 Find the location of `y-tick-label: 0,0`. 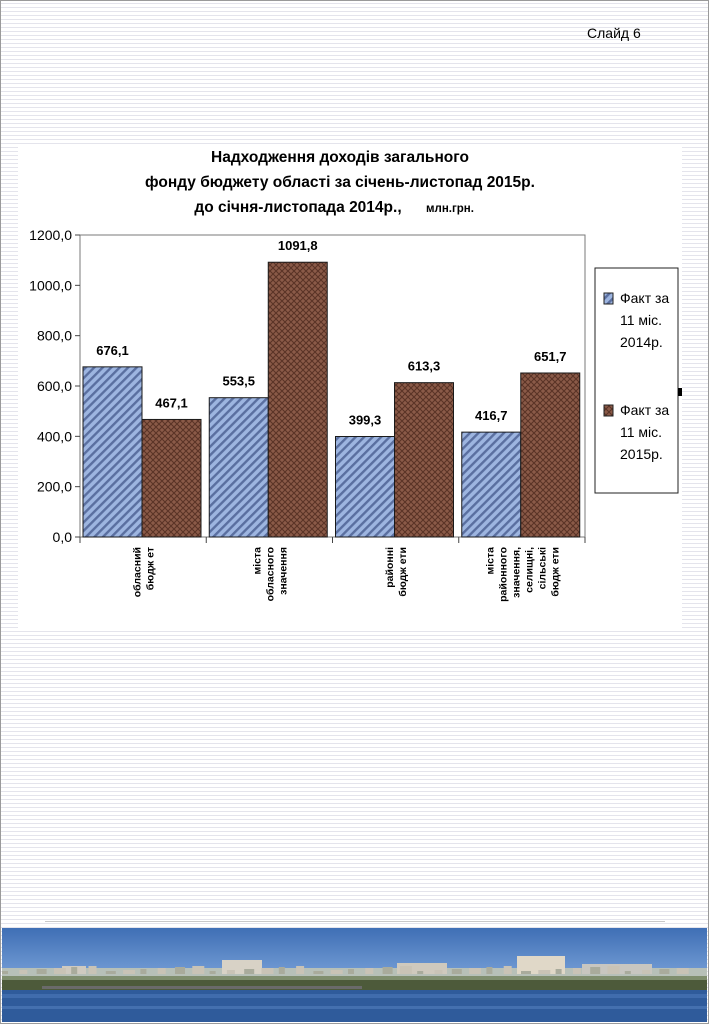

y-tick-label: 0,0 is located at coordinates (63, 537).